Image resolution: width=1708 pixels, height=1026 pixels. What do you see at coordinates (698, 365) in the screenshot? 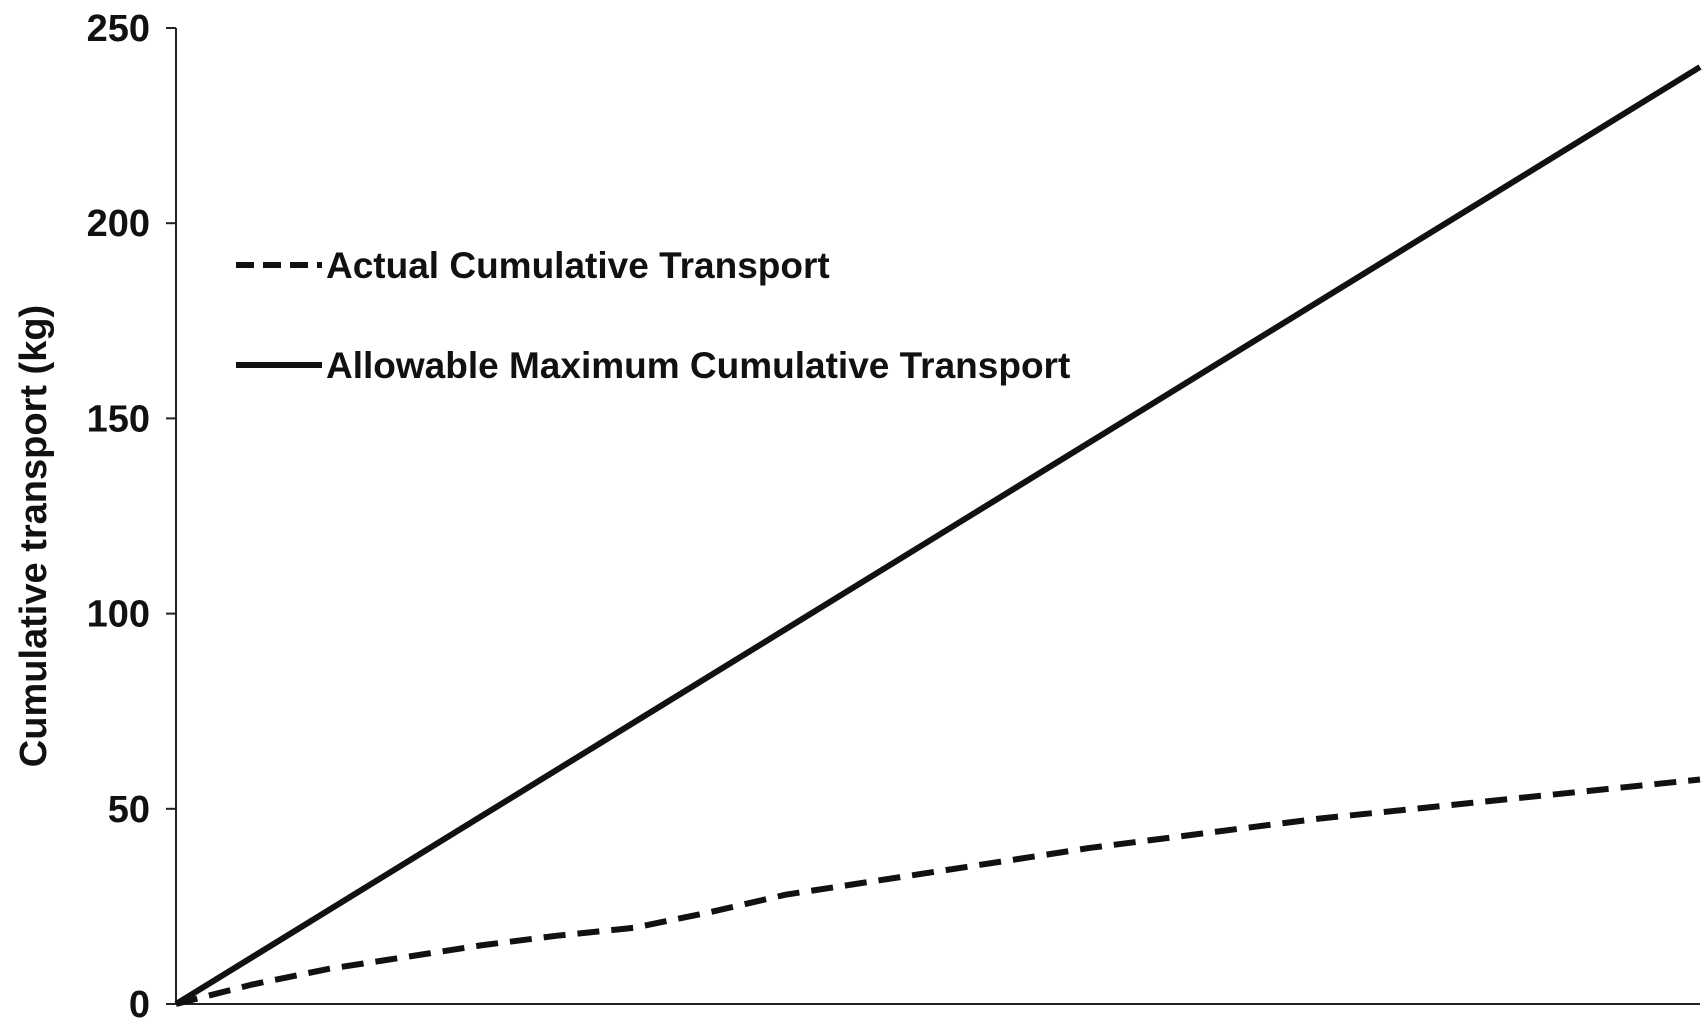
I see `legend-label: Allowable Maximum Cumulative Transport` at bounding box center [698, 365].